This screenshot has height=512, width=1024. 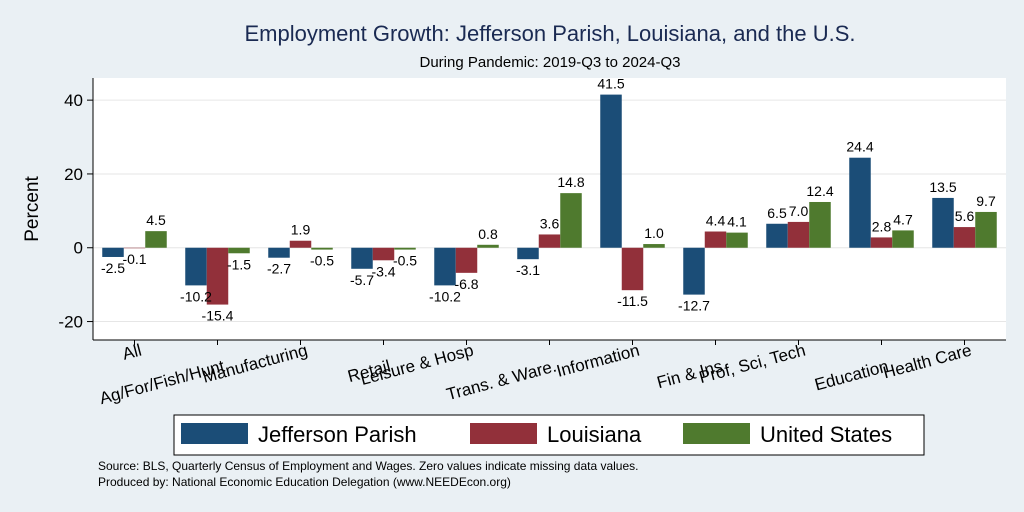 What do you see at coordinates (550, 223) in the screenshot?
I see `data-label: 3.6` at bounding box center [550, 223].